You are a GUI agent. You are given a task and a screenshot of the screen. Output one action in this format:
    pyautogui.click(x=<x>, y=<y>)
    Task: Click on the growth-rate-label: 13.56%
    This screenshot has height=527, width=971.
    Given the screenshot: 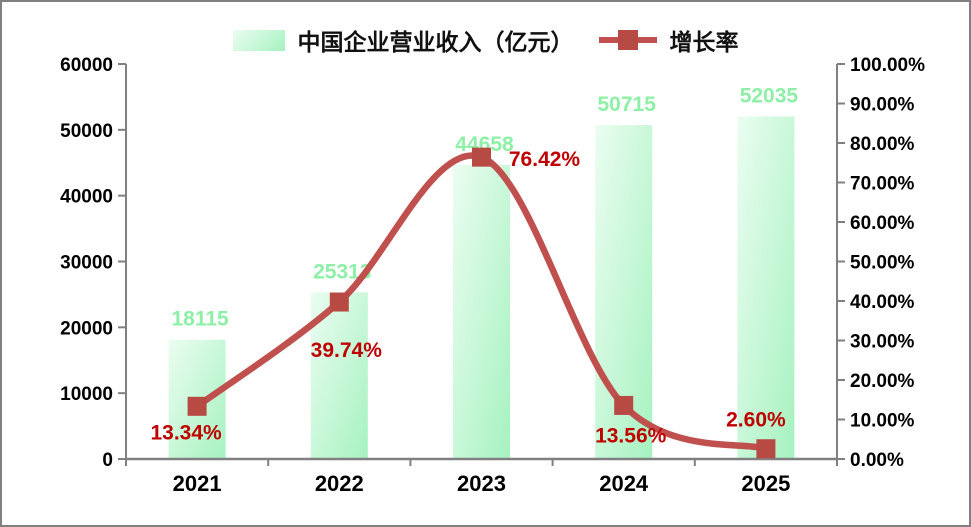 What is the action you would take?
    pyautogui.click(x=631, y=435)
    